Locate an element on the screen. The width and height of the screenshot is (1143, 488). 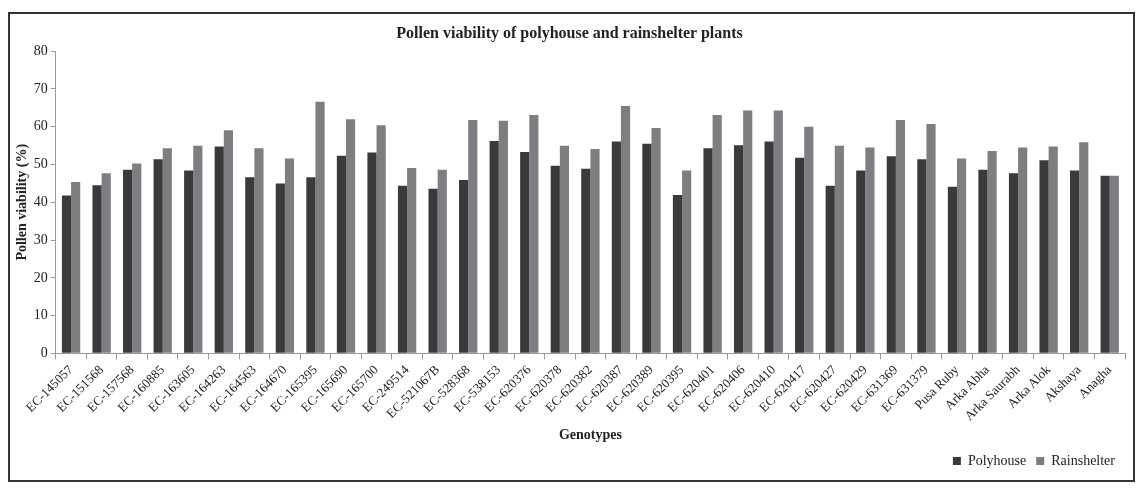
y-tick-label: 20 is located at coordinates (40, 277).